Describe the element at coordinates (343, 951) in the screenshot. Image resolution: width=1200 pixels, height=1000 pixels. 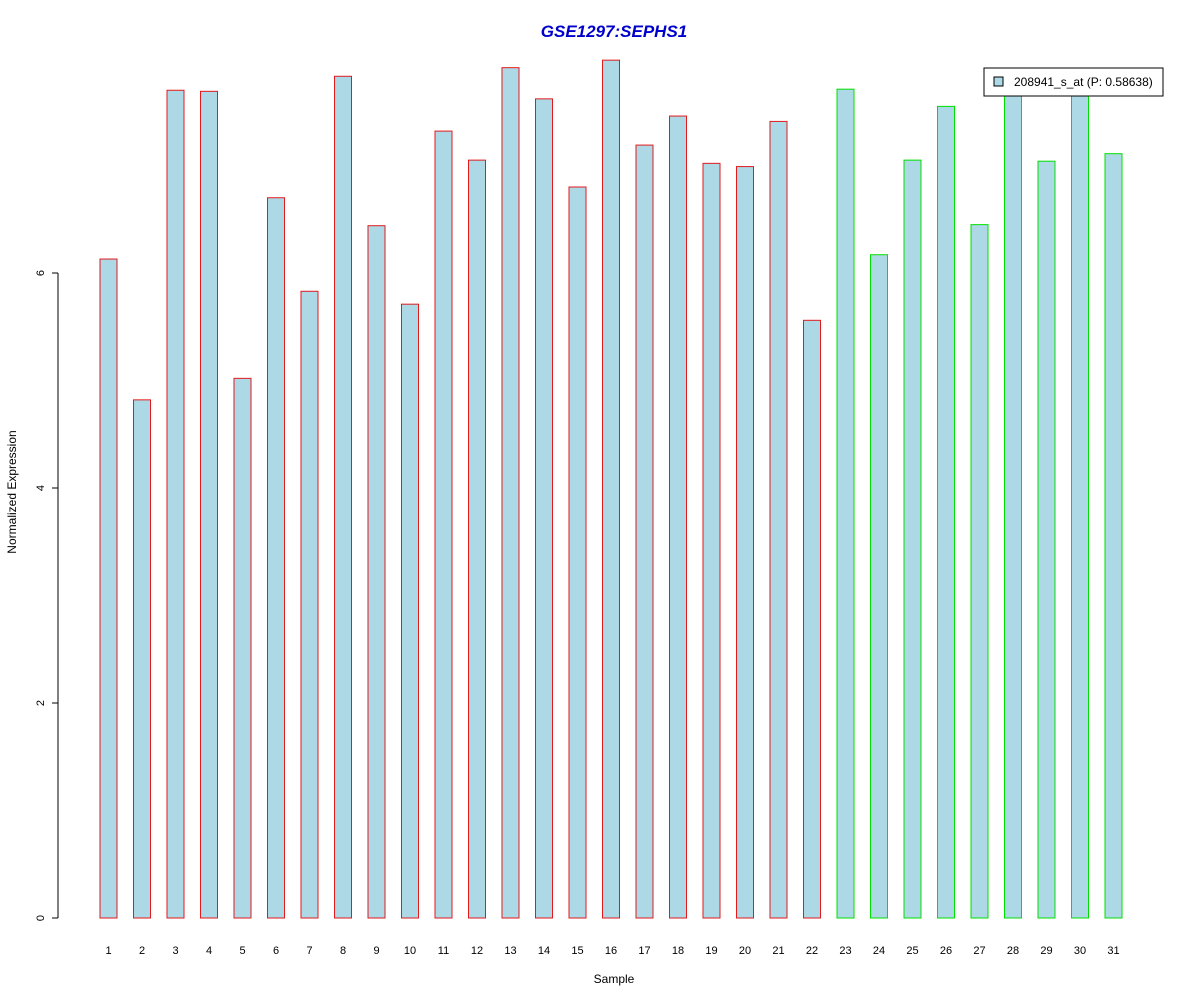
I see `x-tick-label: 8` at that location.